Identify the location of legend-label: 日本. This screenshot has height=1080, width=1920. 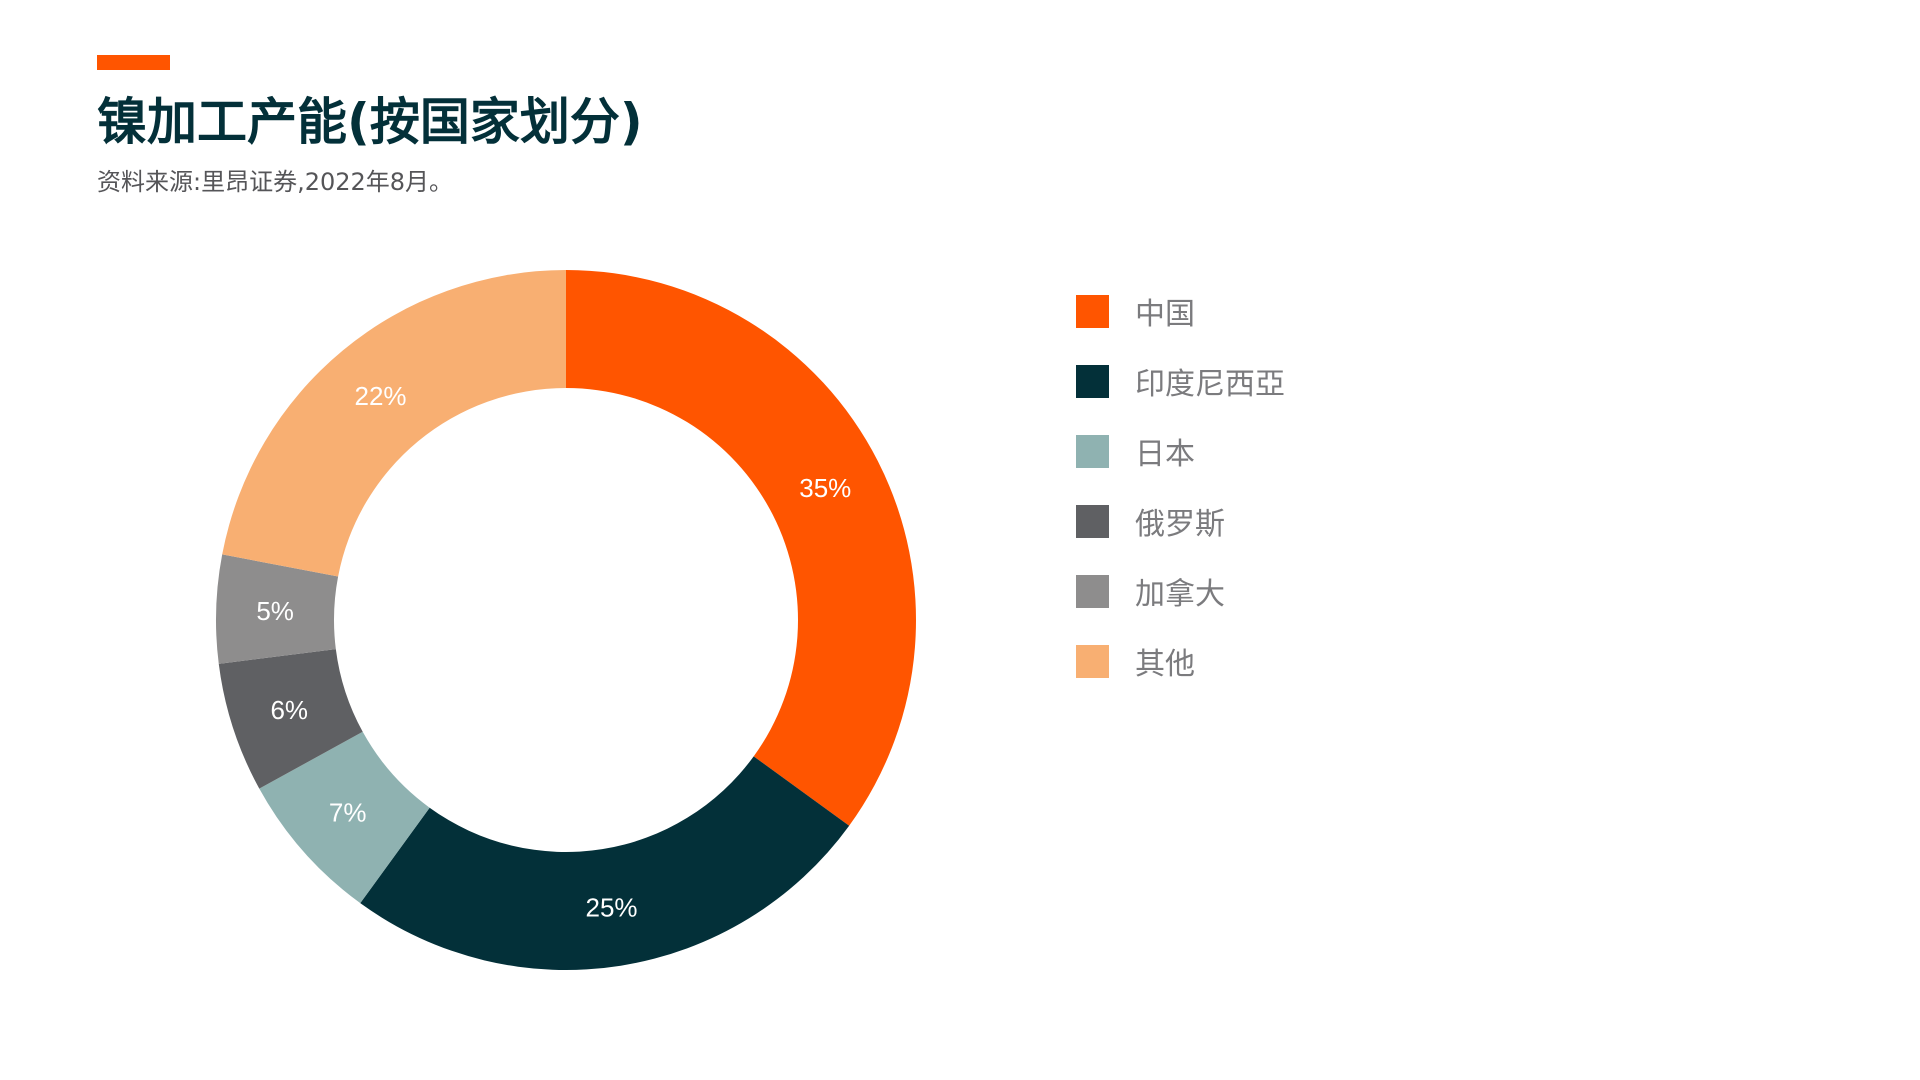
(1165, 454).